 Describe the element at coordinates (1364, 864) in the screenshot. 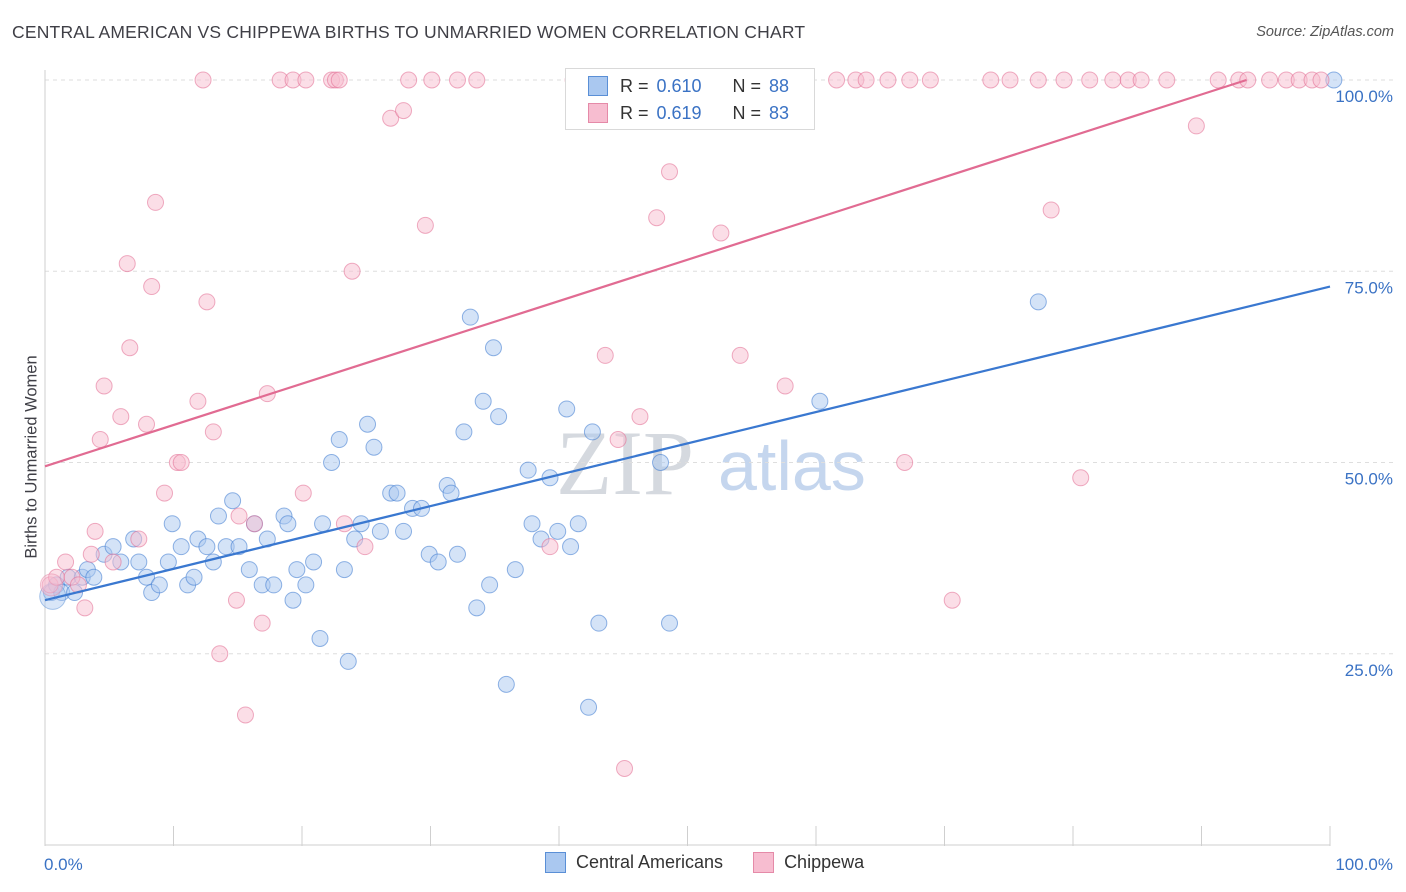

I see `x-tick-label: 100.0%` at that location.